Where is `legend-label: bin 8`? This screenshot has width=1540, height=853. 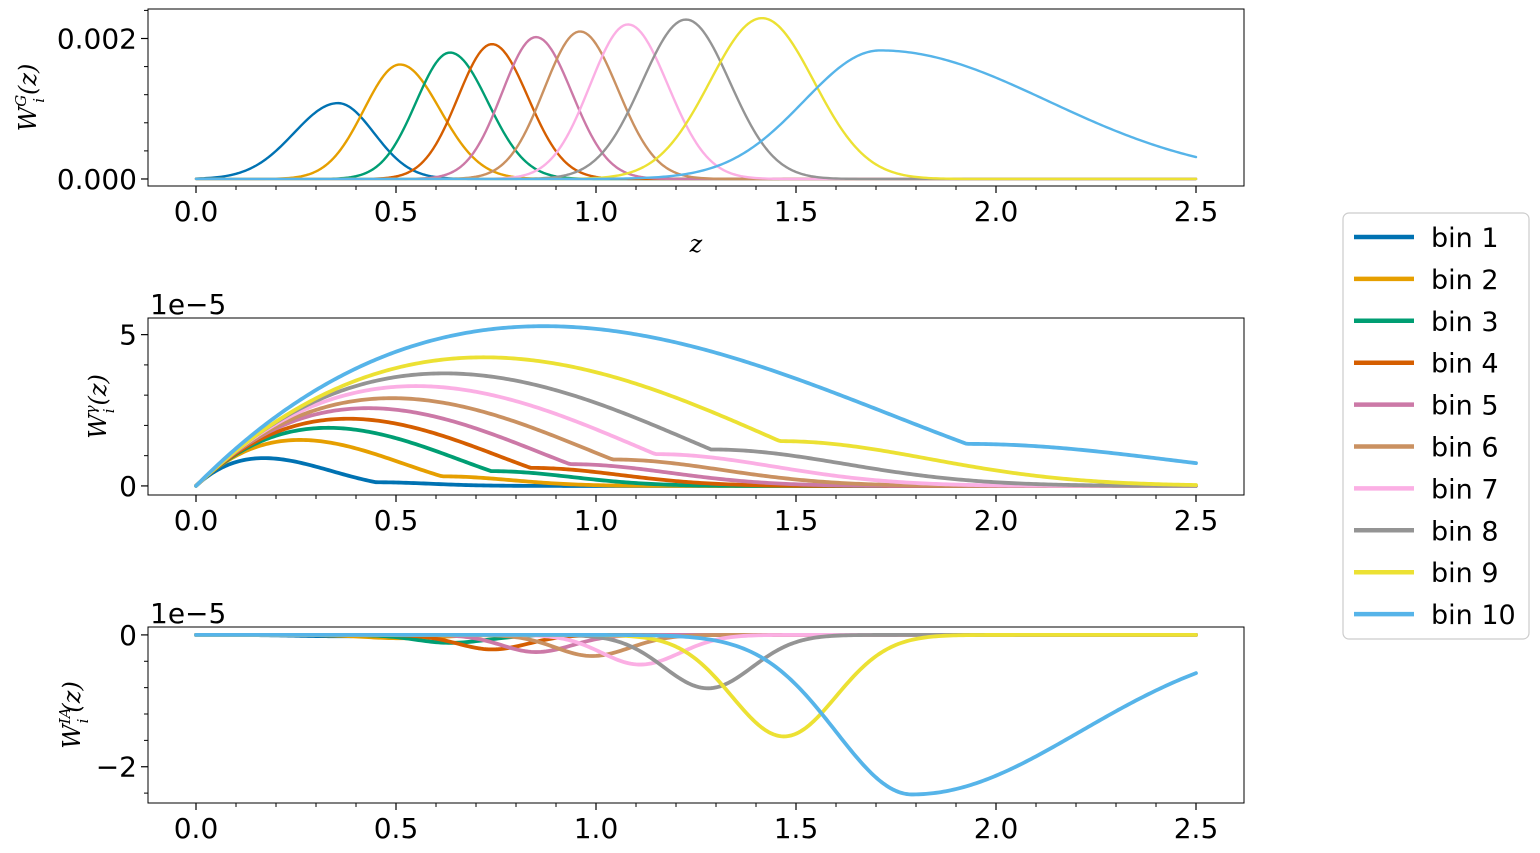
legend-label: bin 8 is located at coordinates (1465, 531).